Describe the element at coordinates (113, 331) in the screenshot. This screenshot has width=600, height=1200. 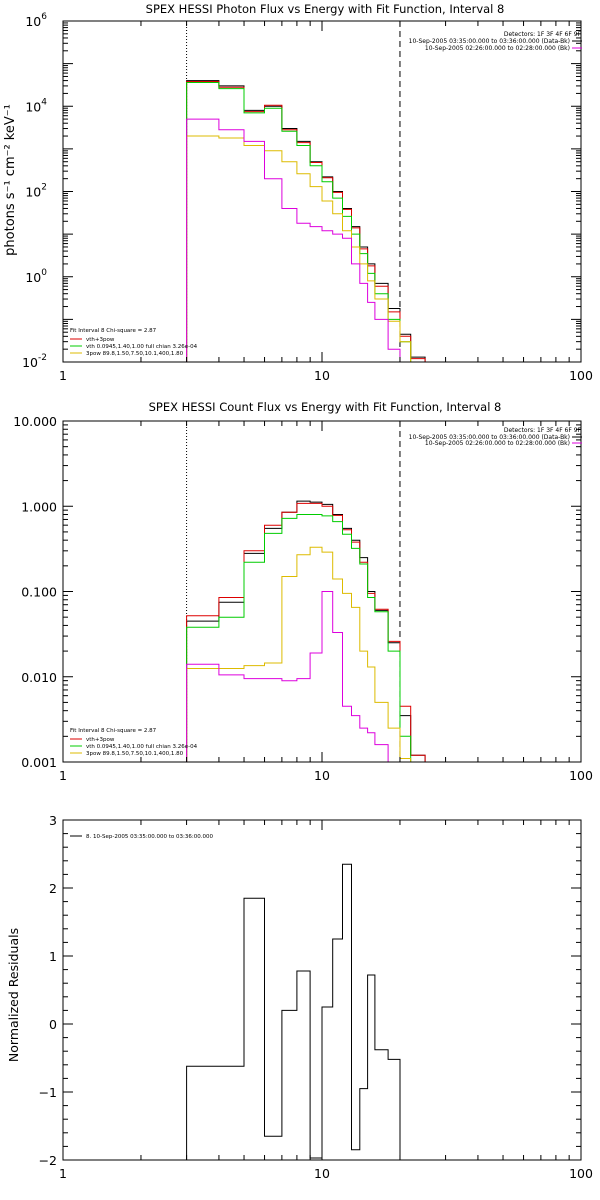
I see `fit-legend-header: Fit Interval 8 Chi-square = 2.87` at that location.